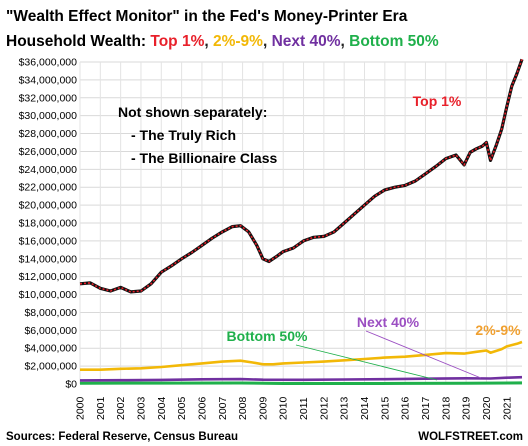 The height and width of the screenshot is (446, 528). Describe the element at coordinates (394, 41) in the screenshot. I see `subtitle-part: Bottom 50%` at that location.